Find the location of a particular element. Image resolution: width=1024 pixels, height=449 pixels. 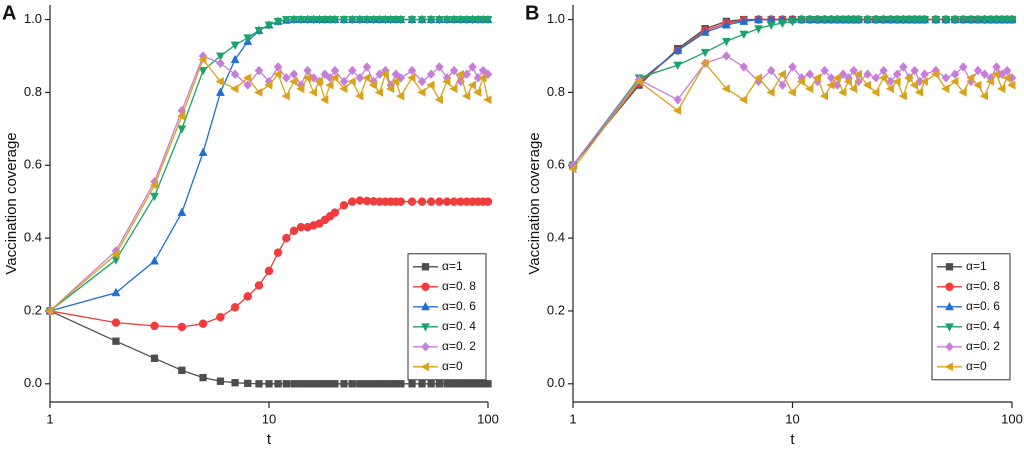

y-tick-label: 0.0 is located at coordinates (556, 382).